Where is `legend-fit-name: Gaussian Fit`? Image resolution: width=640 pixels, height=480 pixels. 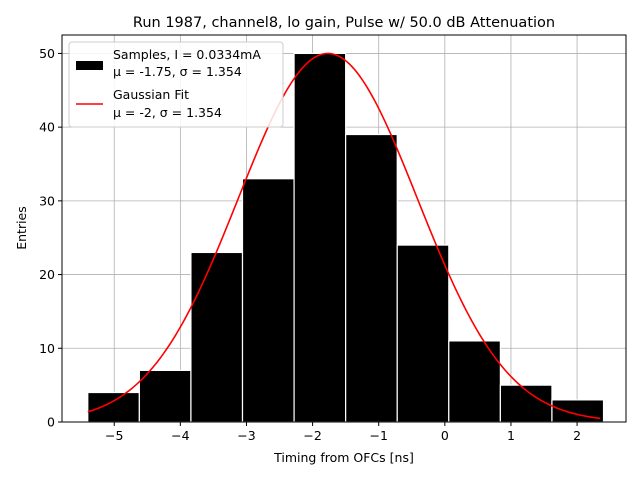 legend-fit-name: Gaussian Fit is located at coordinates (151, 94).